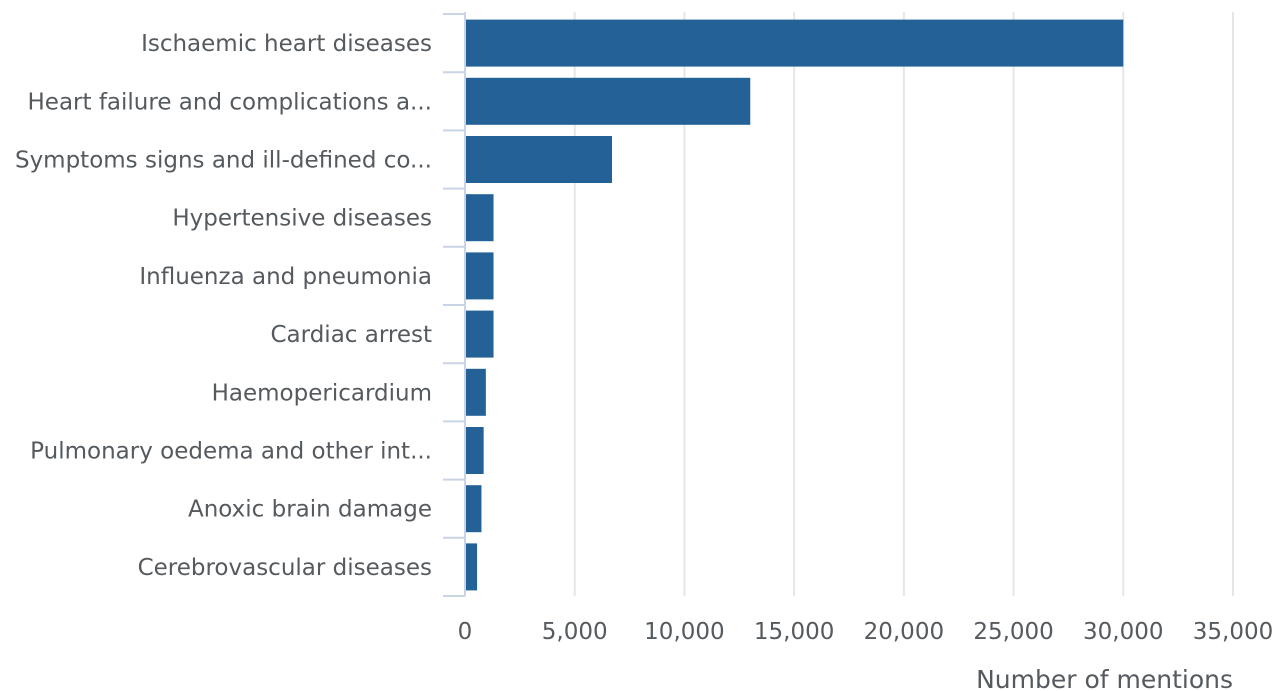  I want to click on x-tick-label: 0, so click(465, 632).